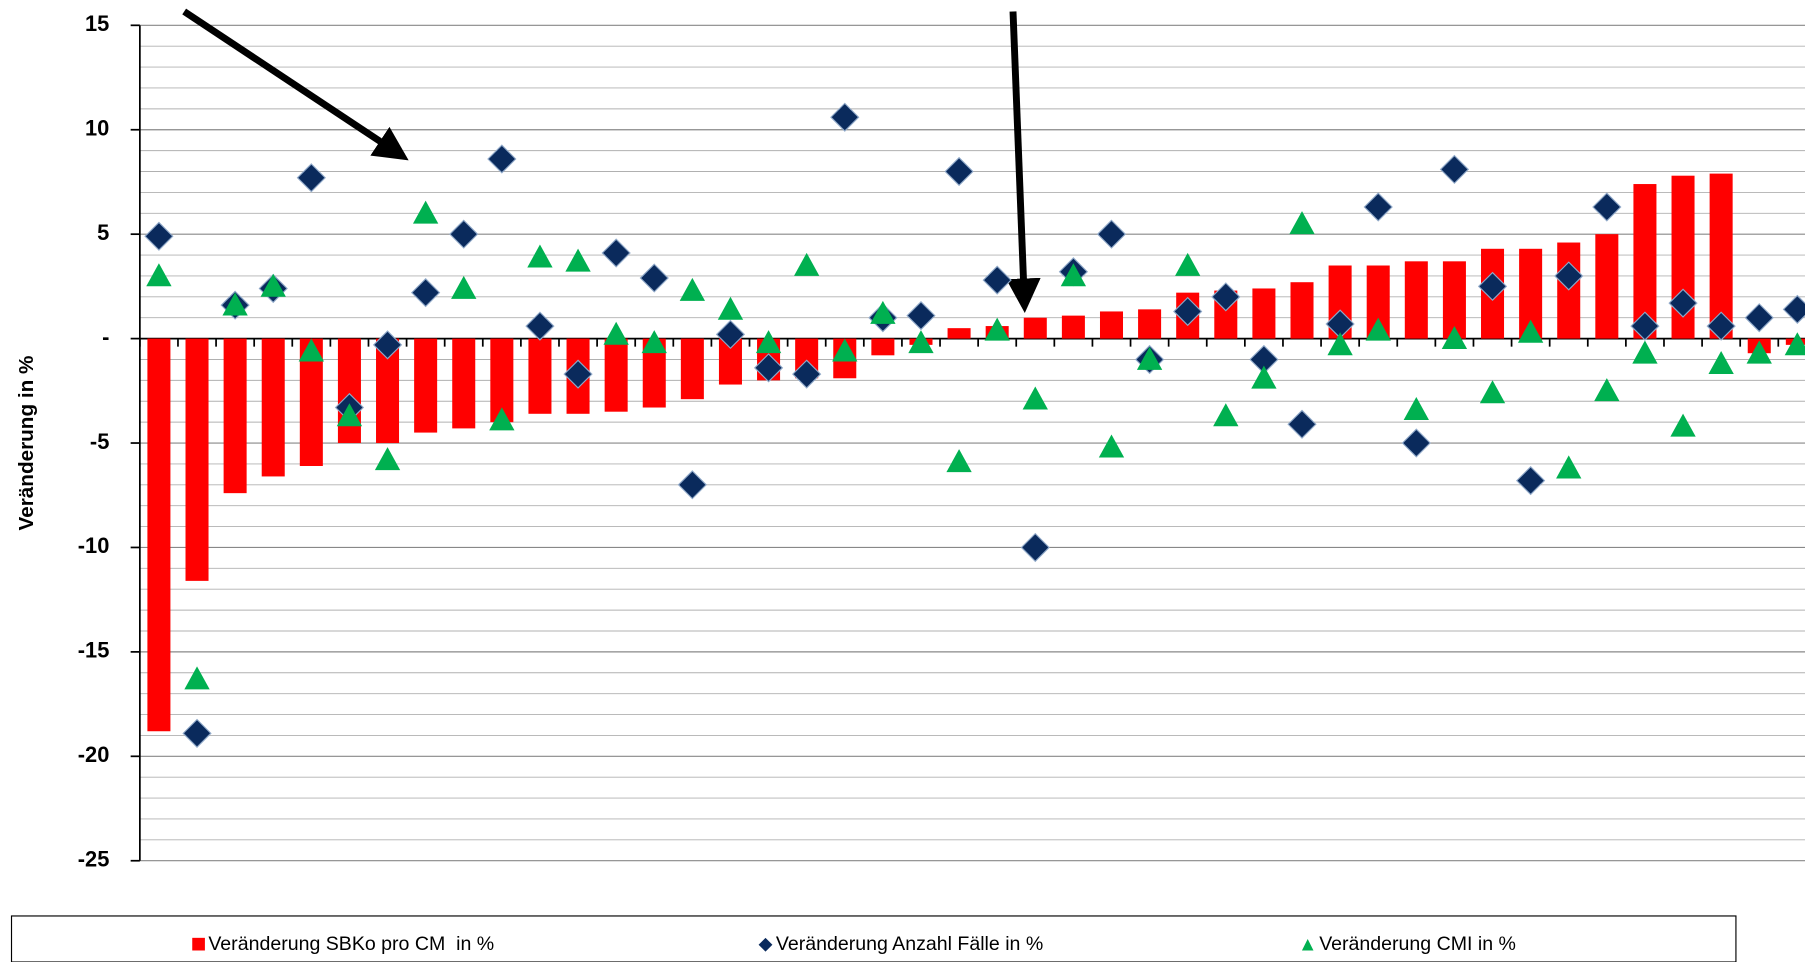 This screenshot has width=1805, height=967. Describe the element at coordinates (97, 128) in the screenshot. I see `y-tick-label: 10` at that location.